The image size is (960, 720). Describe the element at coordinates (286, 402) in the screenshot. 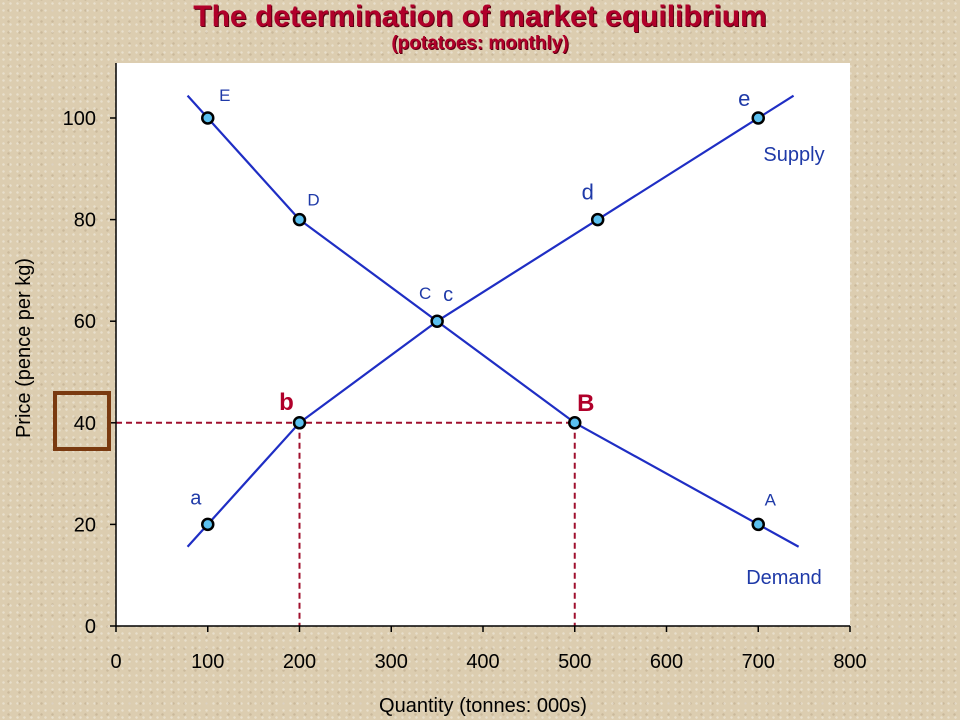

I see `point-label-b: b` at that location.